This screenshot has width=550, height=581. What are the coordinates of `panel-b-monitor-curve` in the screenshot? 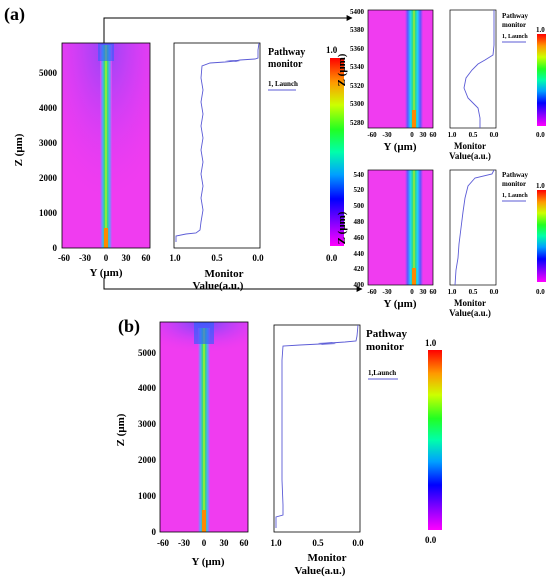 It's located at (317, 426).